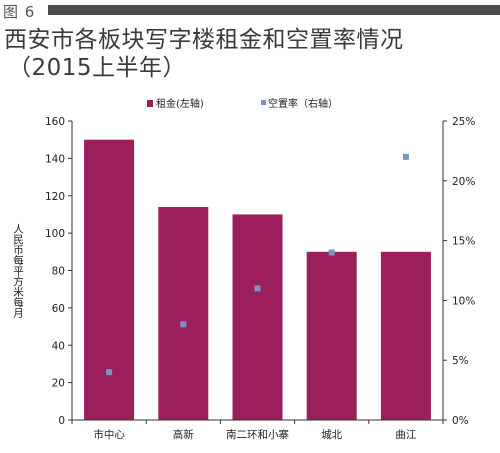  Describe the element at coordinates (460, 421) in the screenshot. I see `y2-tick-label-0: 0%` at that location.